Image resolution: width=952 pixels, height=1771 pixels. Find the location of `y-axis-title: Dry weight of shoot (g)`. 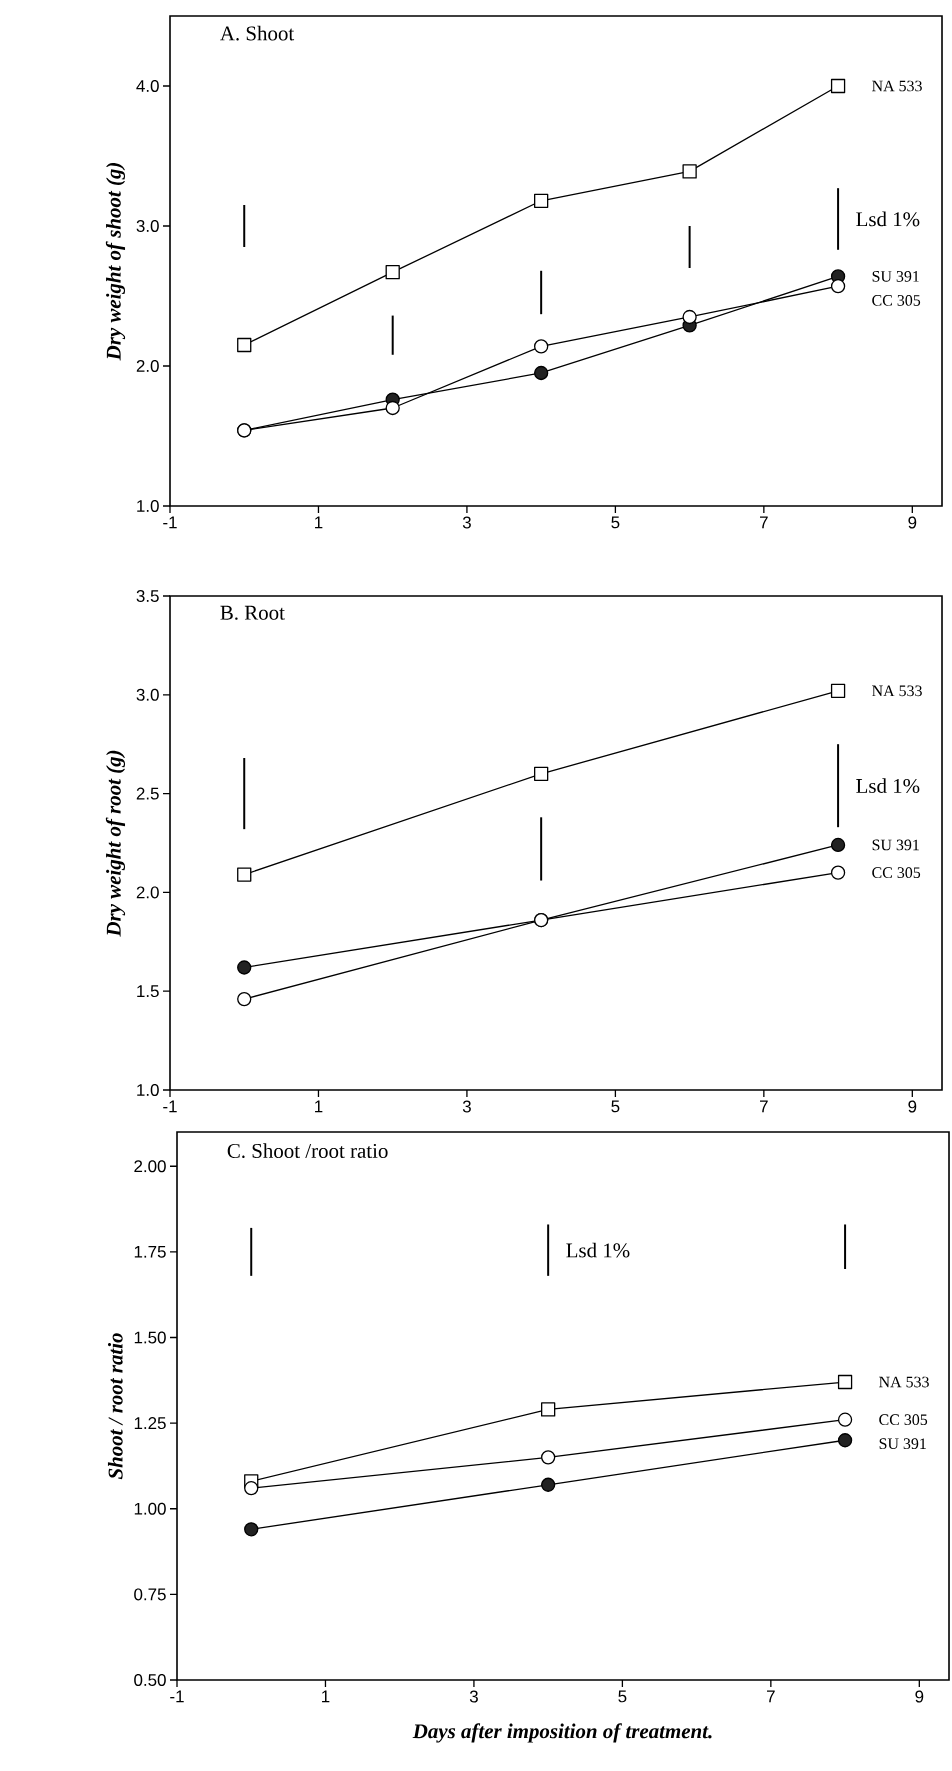

y-axis-title: Dry weight of shoot (g) is located at coordinates (115, 261).